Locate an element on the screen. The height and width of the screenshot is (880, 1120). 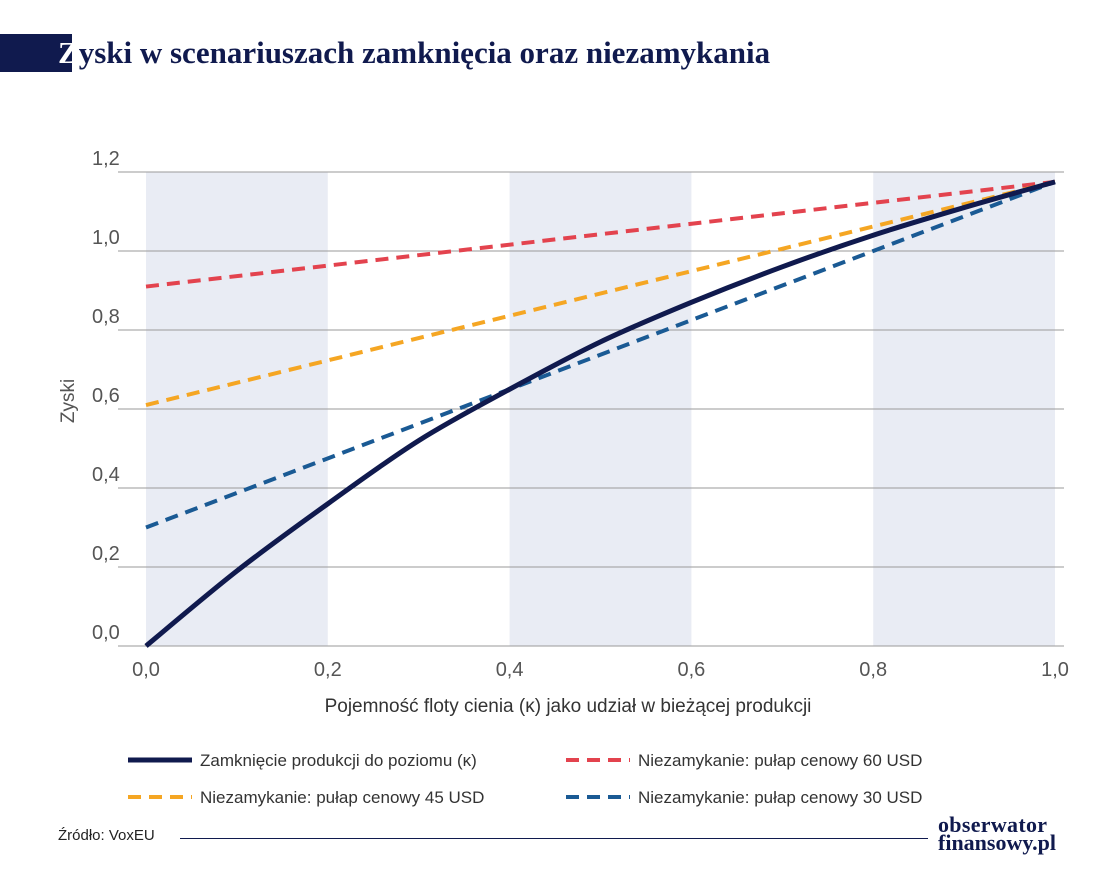
legend-label-1: Niezamykanie: pułap cenowy 60 USD is located at coordinates (780, 760).